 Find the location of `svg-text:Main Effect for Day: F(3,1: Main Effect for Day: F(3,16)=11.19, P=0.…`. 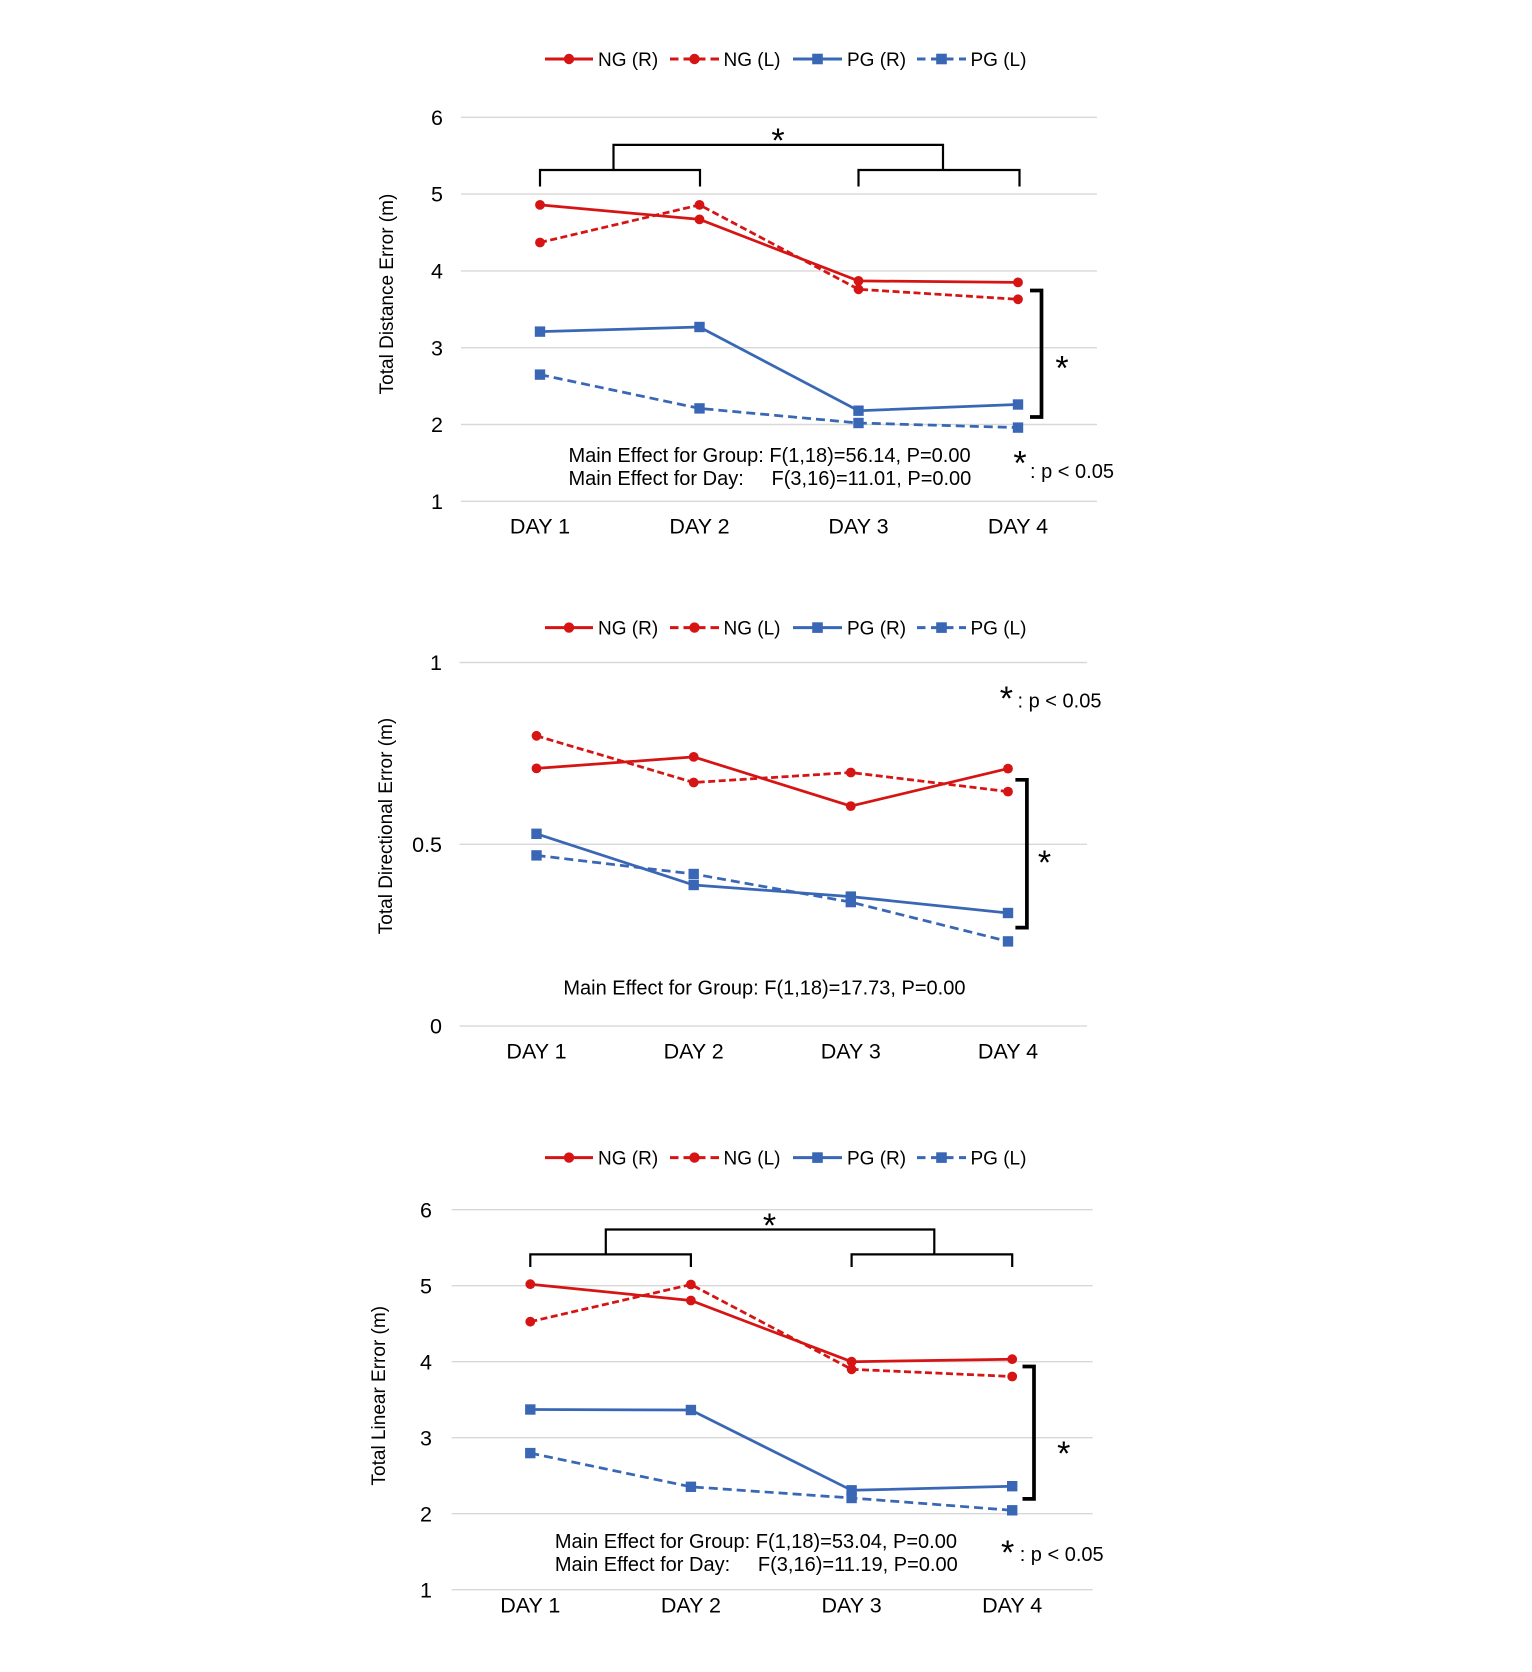

svg-text:Main Effect for Day: F(3,1: Main Effect for Day: F(3,16)=11.19, P=0.… is located at coordinates (756, 1565).